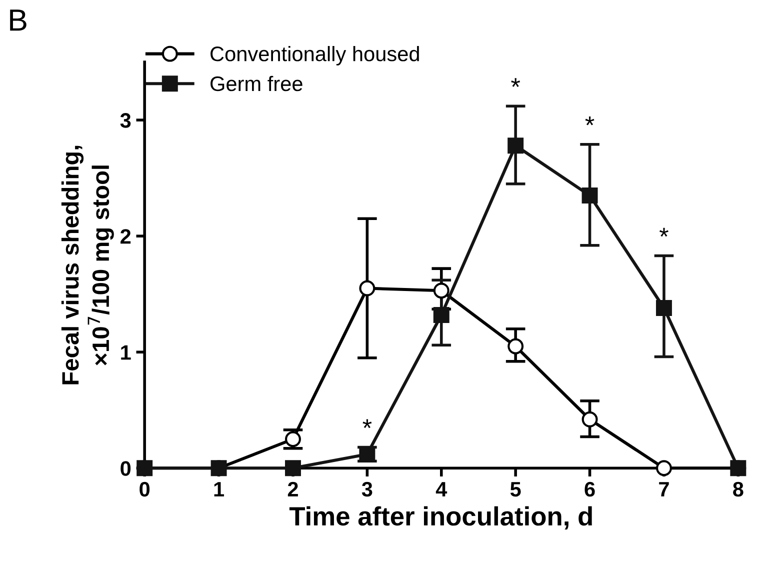 The image size is (761, 564). I want to click on y-tick-label: 3, so click(125, 120).